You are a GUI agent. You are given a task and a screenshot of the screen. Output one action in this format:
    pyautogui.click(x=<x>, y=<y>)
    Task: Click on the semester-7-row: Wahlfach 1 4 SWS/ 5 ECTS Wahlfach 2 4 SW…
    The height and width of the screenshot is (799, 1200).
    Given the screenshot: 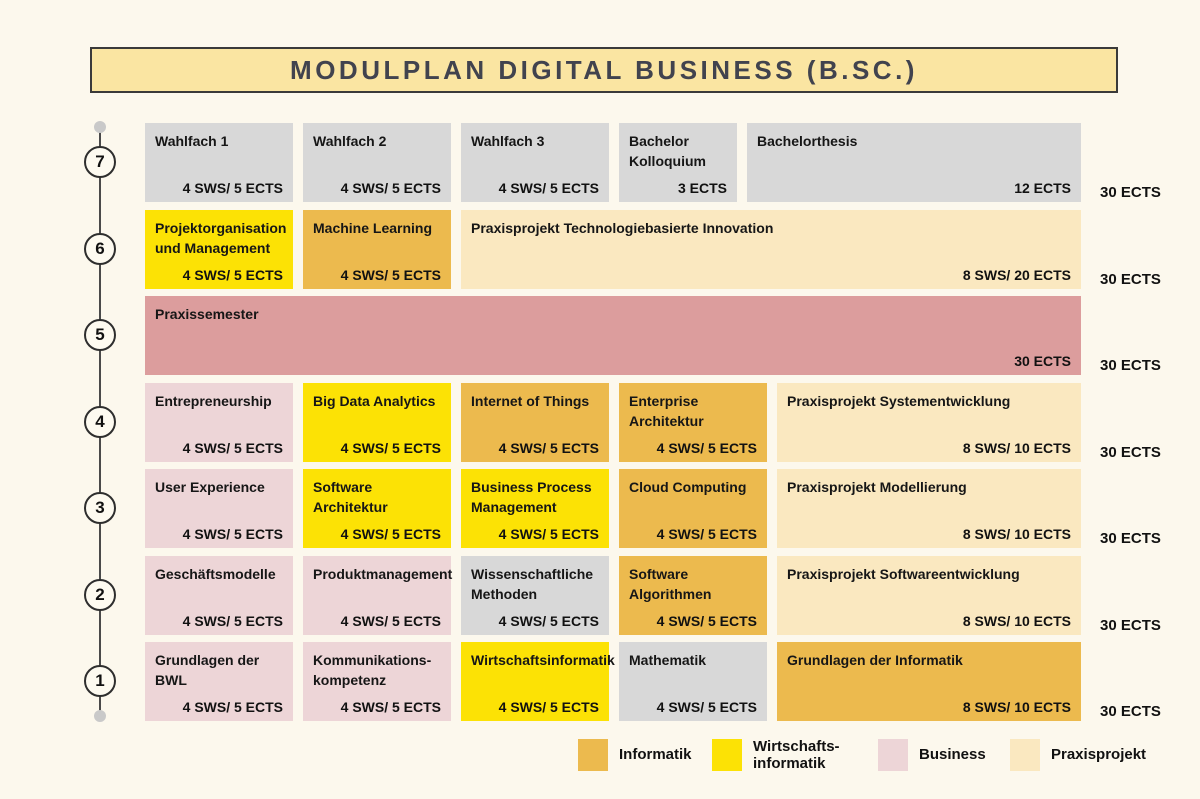 What is the action you would take?
    pyautogui.click(x=613, y=162)
    